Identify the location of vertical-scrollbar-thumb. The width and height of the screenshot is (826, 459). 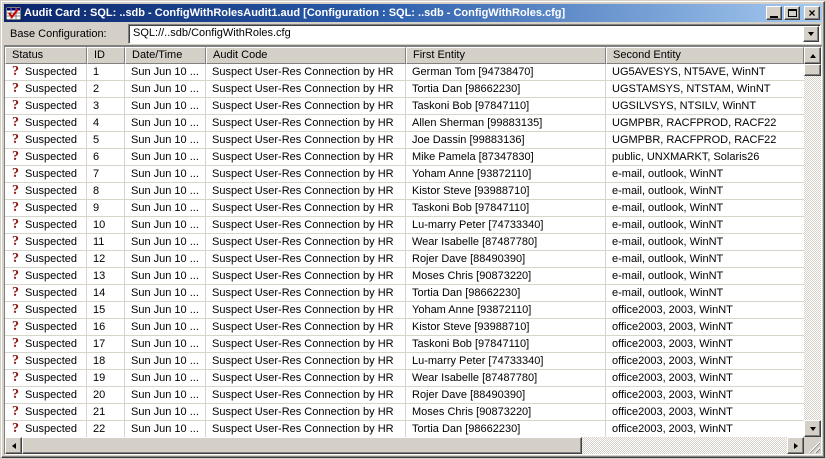
(812, 70).